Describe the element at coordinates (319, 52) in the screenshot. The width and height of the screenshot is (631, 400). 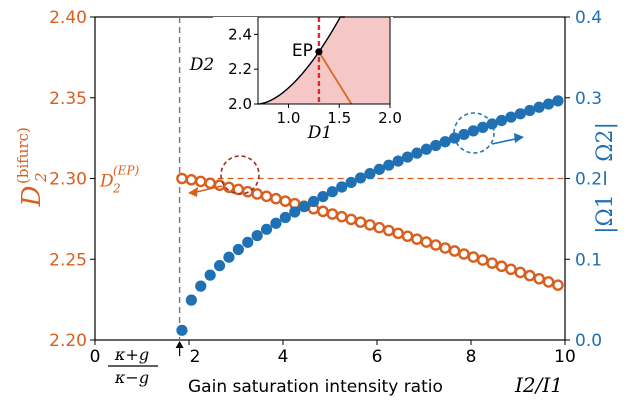
I see `inset-ep-point` at that location.